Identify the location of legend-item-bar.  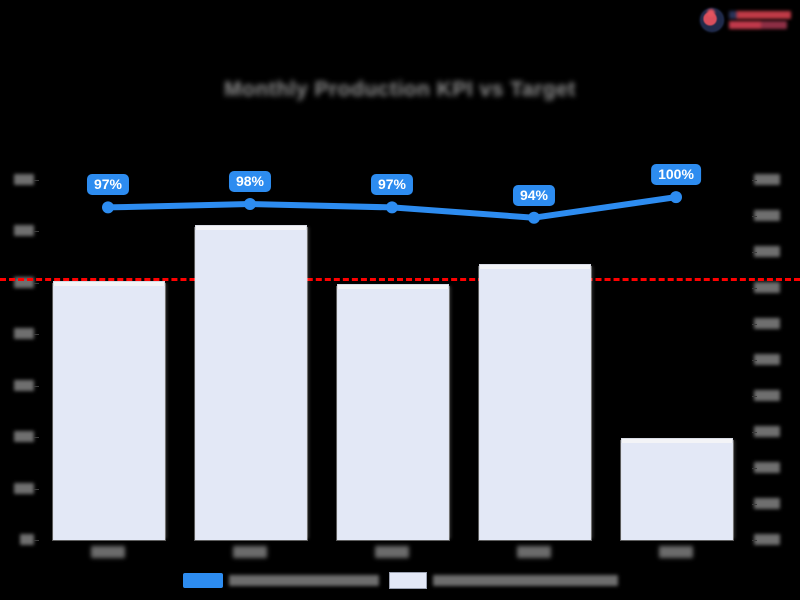
(503, 580).